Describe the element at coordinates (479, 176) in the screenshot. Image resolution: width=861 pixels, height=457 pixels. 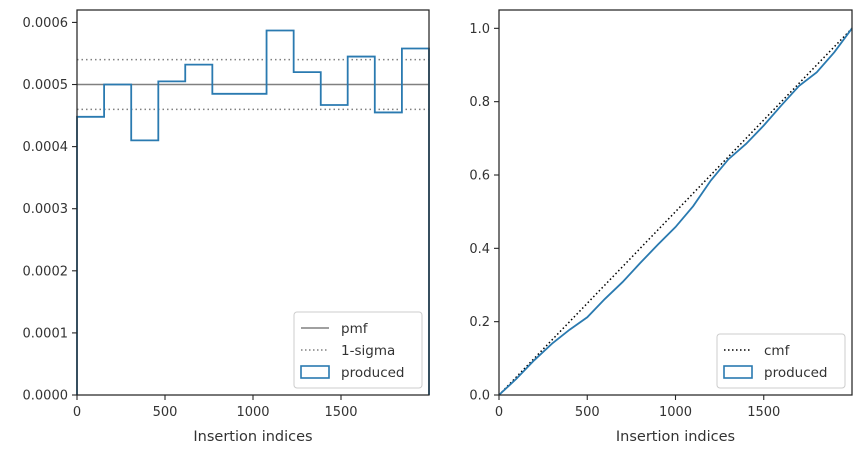
I see `y-tick-label: 0.6` at that location.